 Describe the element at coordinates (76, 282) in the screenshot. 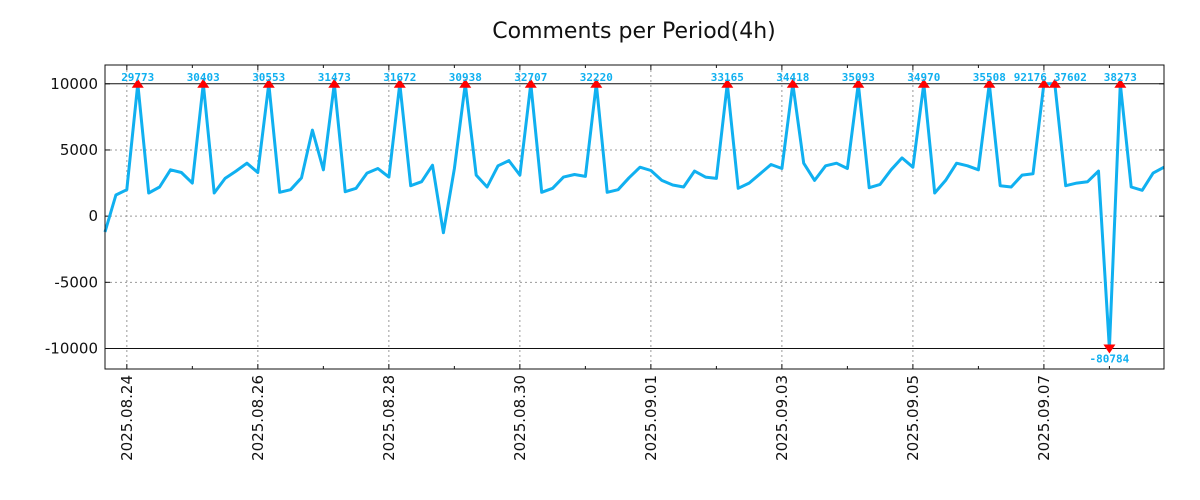

I see `y-tick-label: -5000` at that location.